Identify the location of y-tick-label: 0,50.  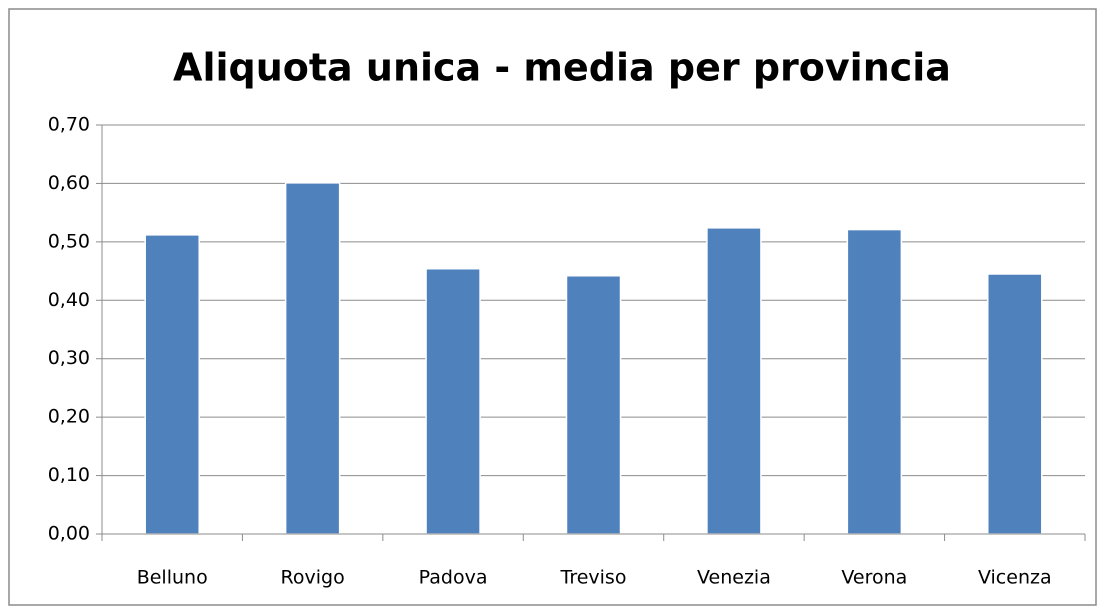
(69, 241).